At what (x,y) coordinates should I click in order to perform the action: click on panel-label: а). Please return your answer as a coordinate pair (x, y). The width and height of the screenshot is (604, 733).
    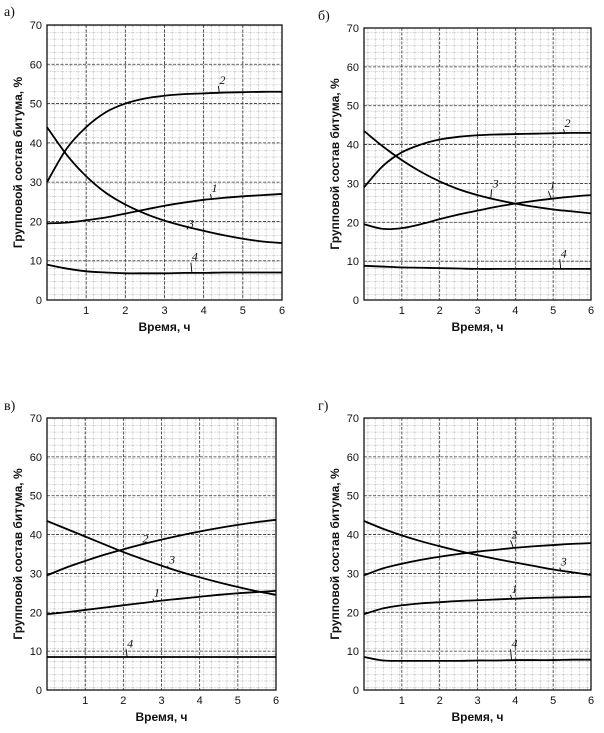
    Looking at the image, I should click on (9, 12).